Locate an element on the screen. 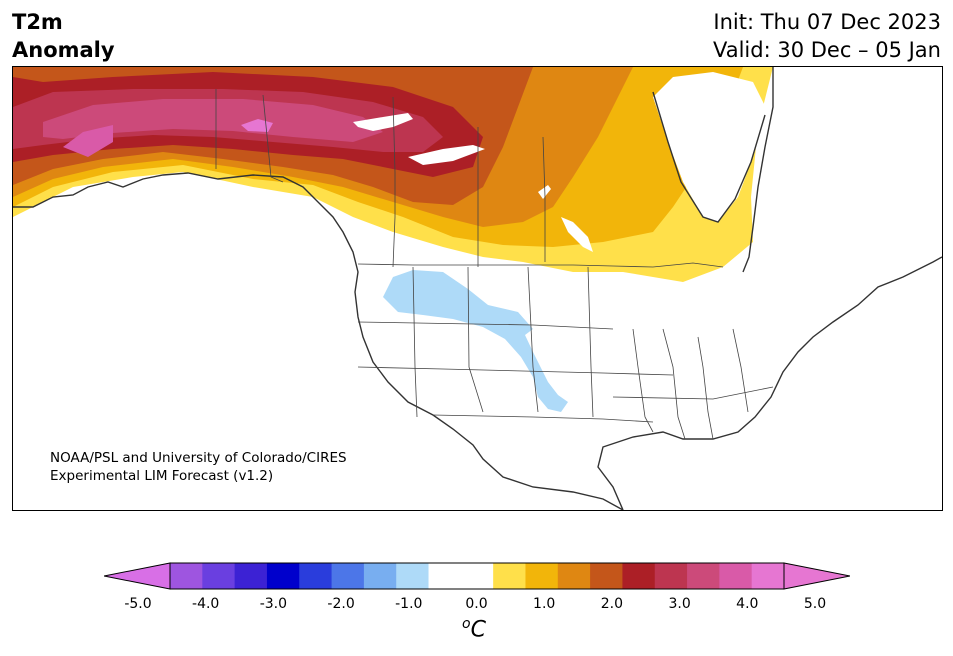  colorbar-svg is located at coordinates (477, 576).